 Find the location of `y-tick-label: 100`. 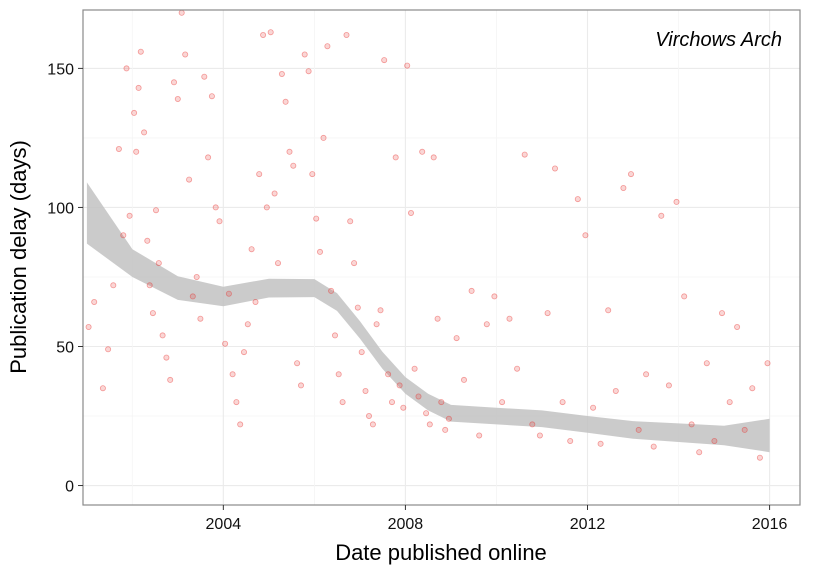

y-tick-label: 100 is located at coordinates (60, 208).